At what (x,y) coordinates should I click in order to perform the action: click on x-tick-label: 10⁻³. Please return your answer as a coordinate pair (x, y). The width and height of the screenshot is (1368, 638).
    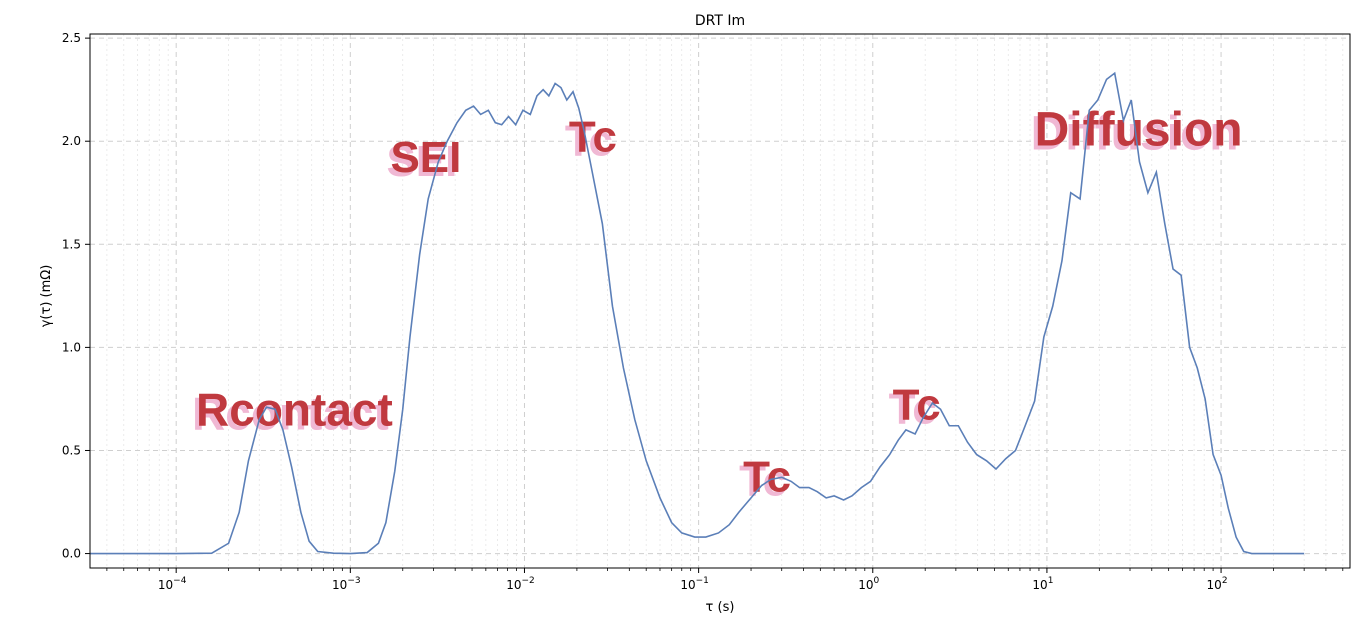
    Looking at the image, I should click on (346, 584).